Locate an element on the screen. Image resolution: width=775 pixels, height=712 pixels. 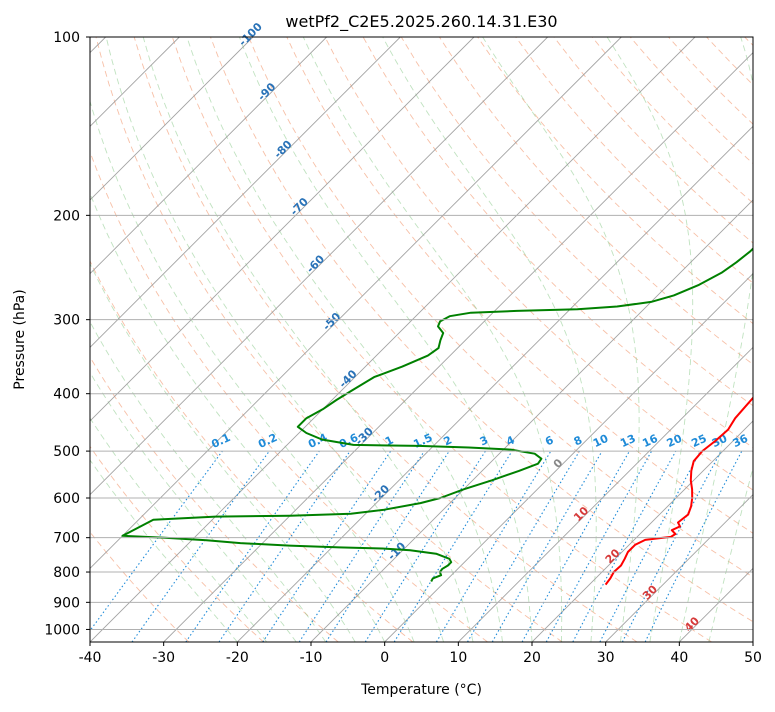
y-tick-label: 800 is located at coordinates (66, 573).